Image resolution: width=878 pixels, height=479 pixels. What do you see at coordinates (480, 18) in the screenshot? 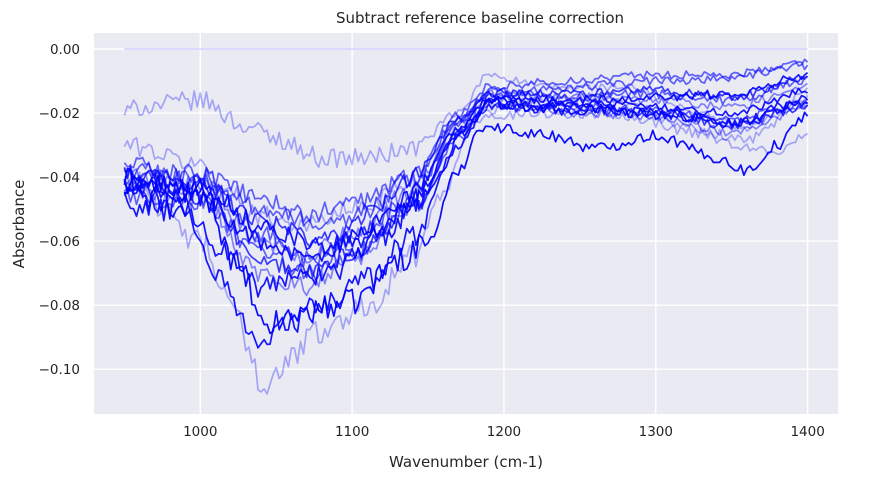
I see `chart-title: Subtract reference baseline correction` at bounding box center [480, 18].